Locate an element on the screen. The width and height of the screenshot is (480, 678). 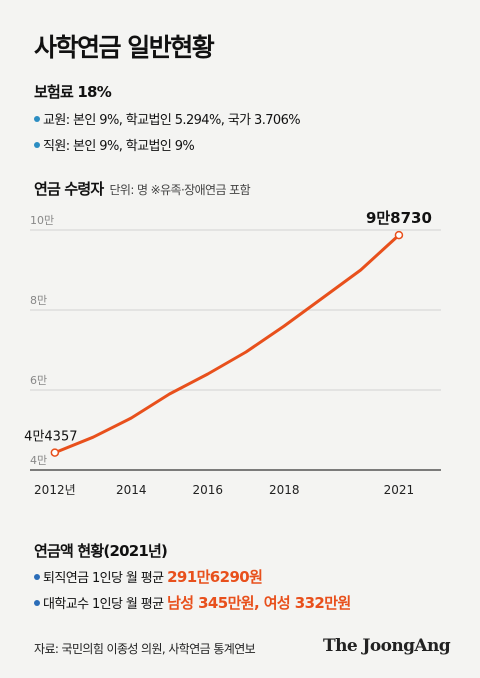
x-tick-label: 2012년 is located at coordinates (55, 490).